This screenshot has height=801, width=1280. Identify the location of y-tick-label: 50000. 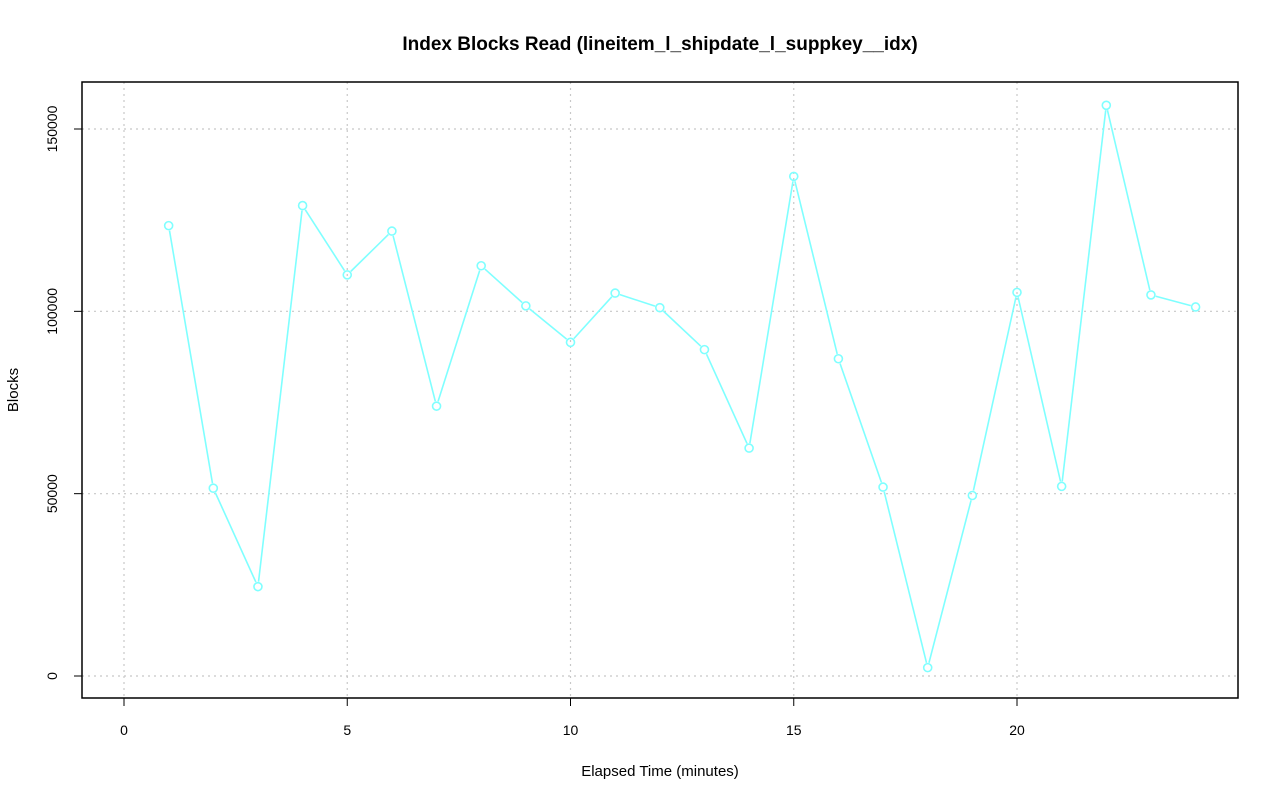
(52, 493).